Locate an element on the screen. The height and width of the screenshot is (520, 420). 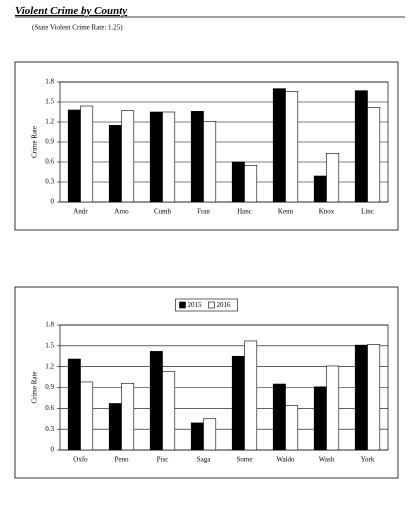
page-title: Violent Crime by County is located at coordinates (71, 11).